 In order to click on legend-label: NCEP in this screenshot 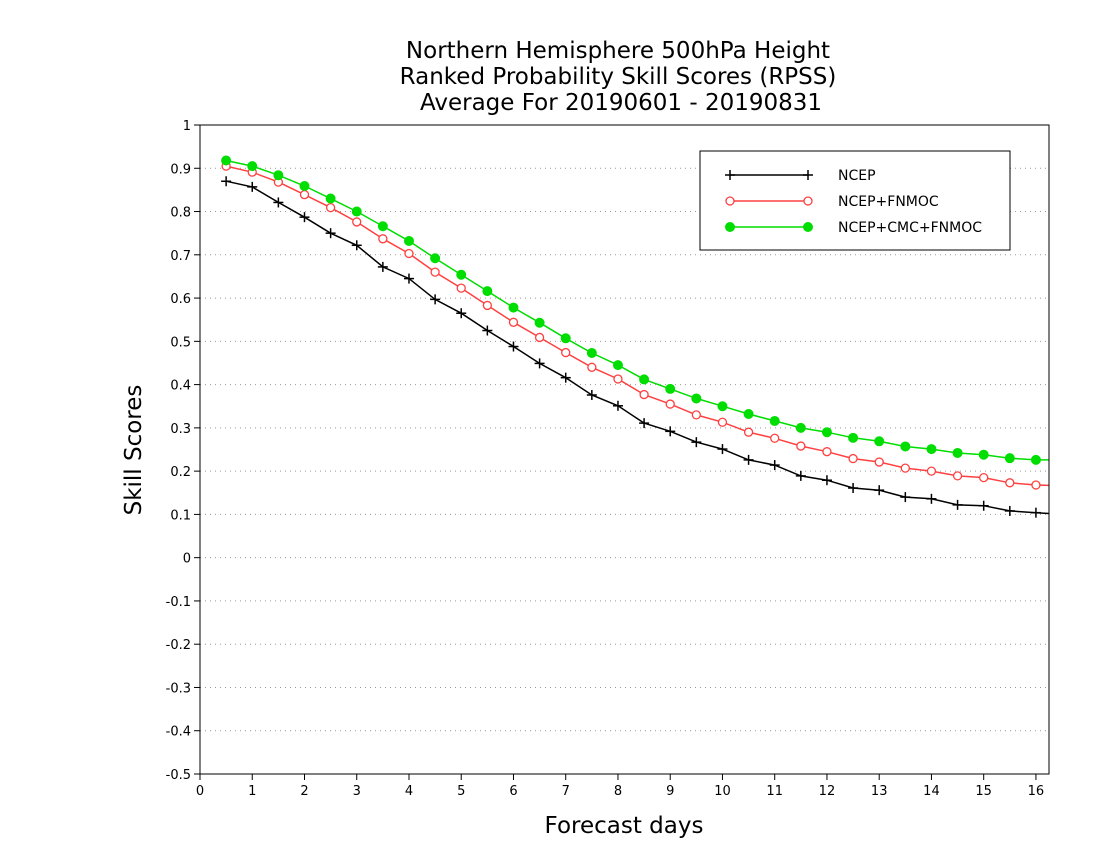, I will do `click(857, 176)`.